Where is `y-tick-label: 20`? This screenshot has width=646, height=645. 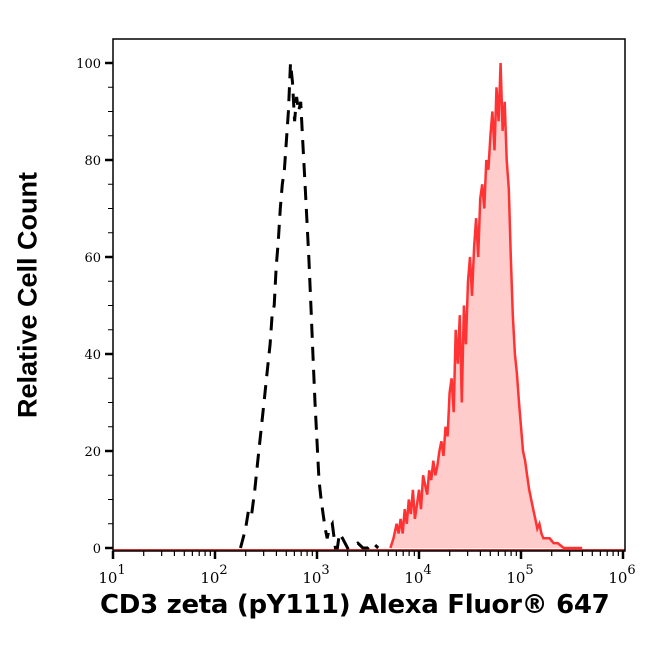 y-tick-label: 20 is located at coordinates (92, 452).